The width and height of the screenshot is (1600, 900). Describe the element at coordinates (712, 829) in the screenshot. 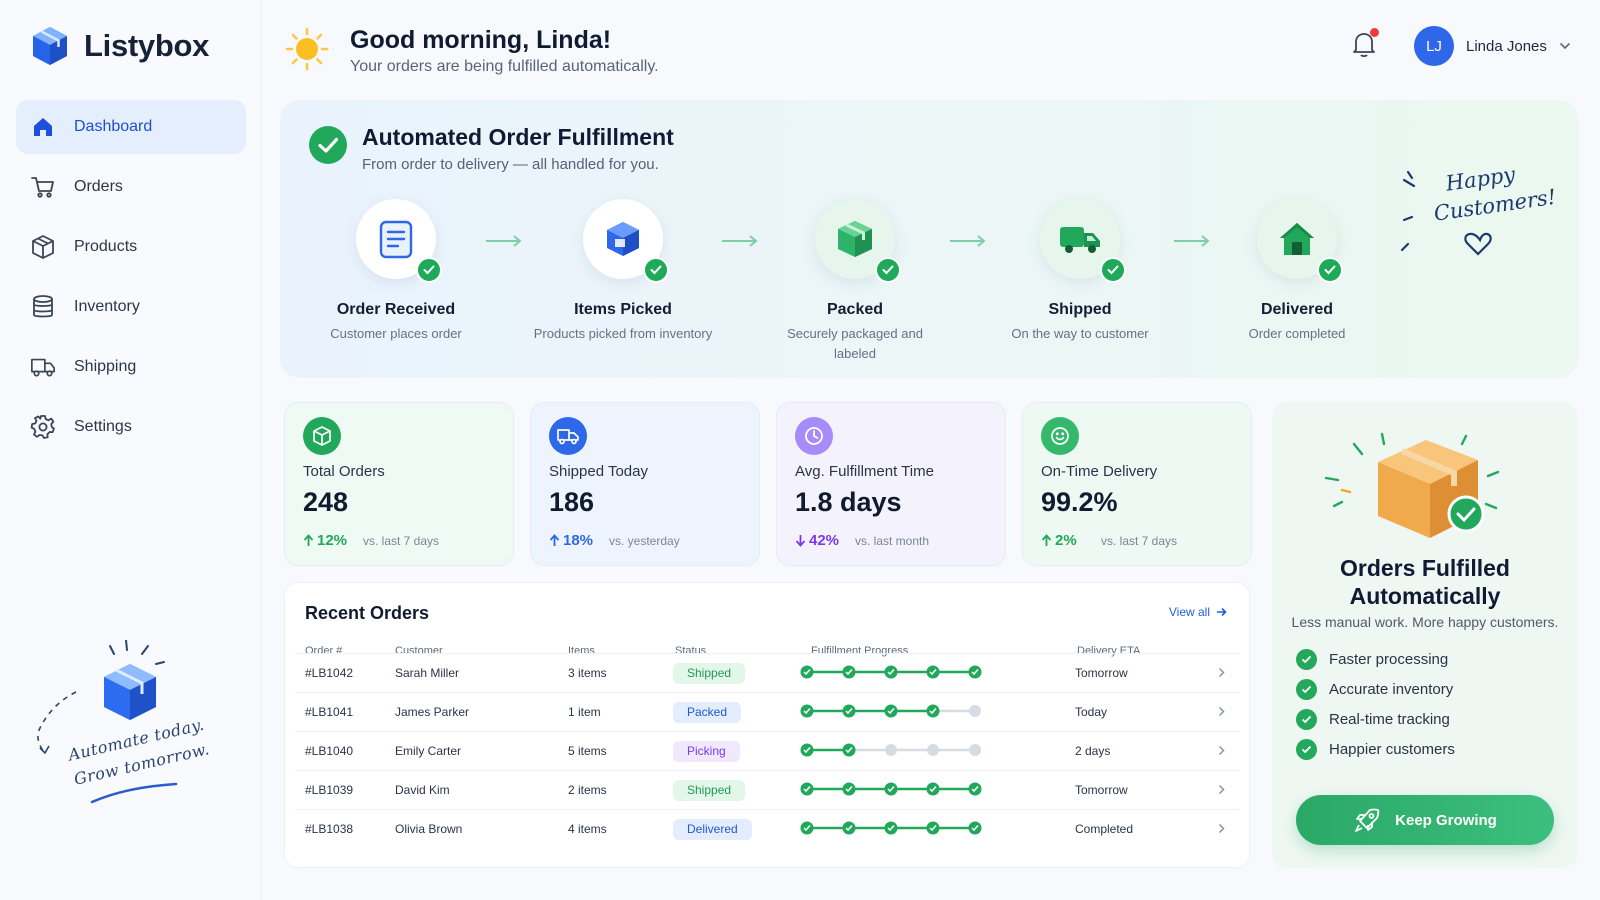

I see `status-badge: Delivered` at that location.